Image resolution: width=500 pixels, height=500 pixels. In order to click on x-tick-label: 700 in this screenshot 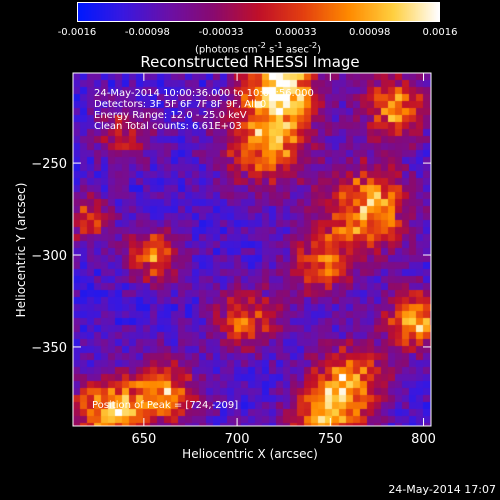, I will do `click(237, 439)`.